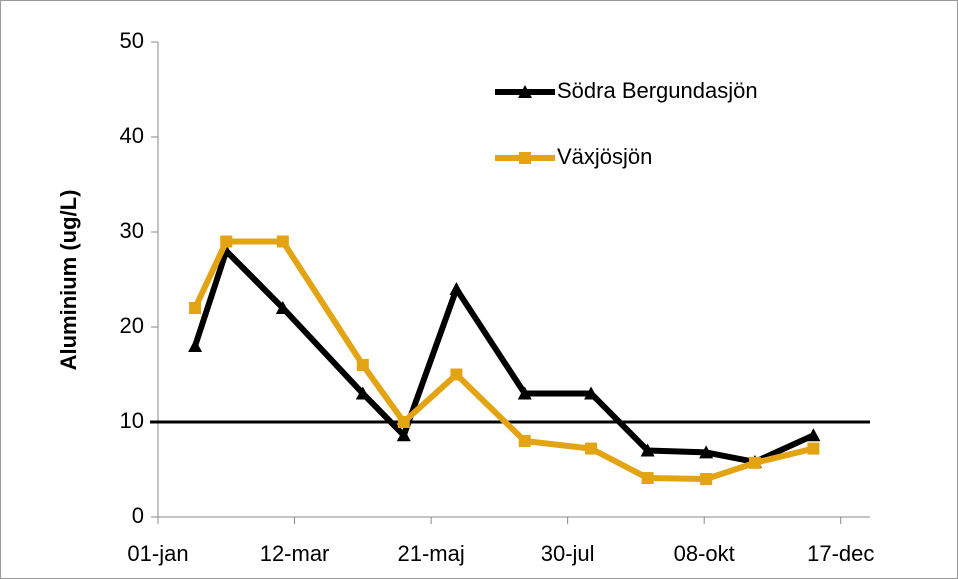 Image resolution: width=958 pixels, height=579 pixels. Describe the element at coordinates (68, 280) in the screenshot. I see `y-axis-label: Aluminium (ug/L)` at that location.